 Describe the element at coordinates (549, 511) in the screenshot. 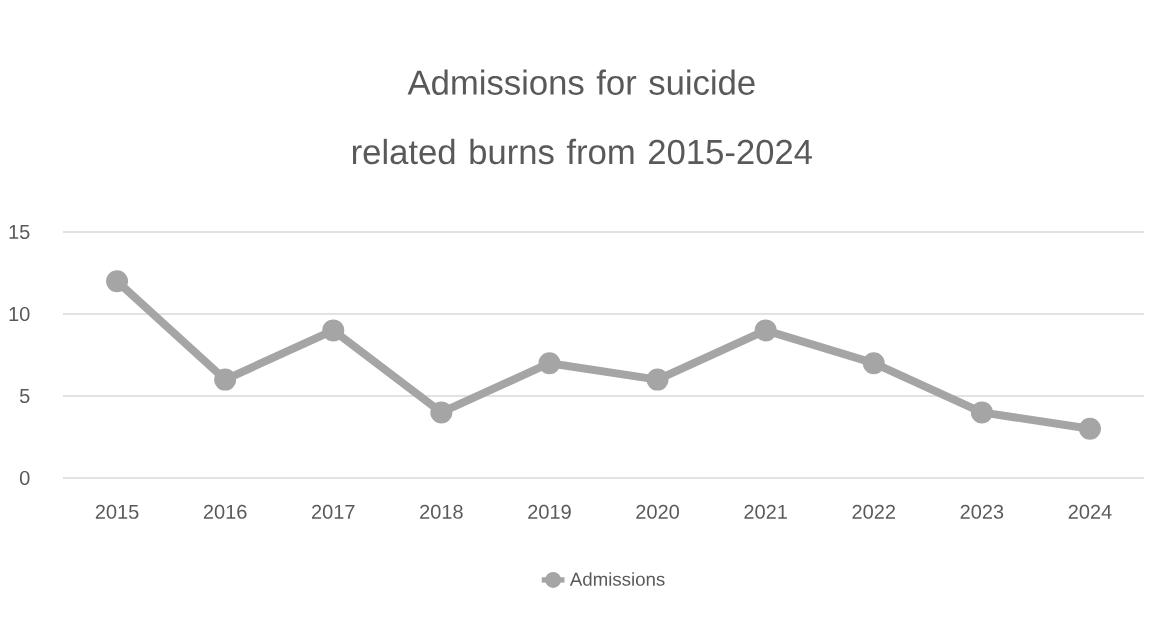

I see `x-tick-label: 2019` at that location.